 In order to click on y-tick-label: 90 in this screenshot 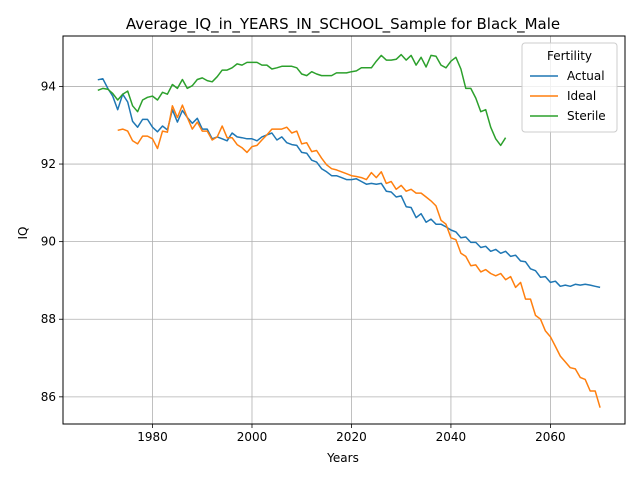, I will do `click(48, 242)`.